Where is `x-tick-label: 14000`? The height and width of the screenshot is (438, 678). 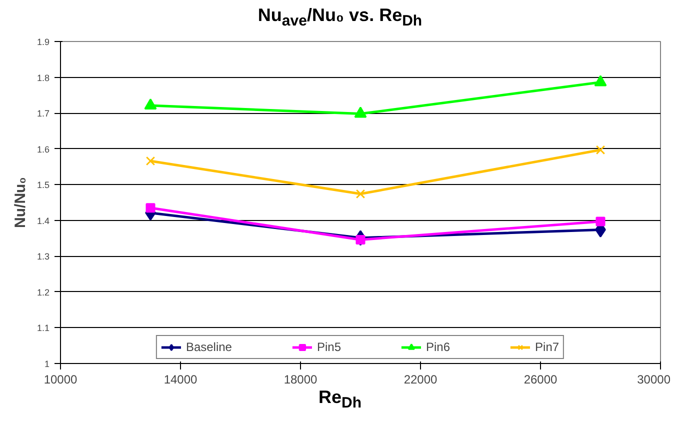 x-tick-label: 14000 is located at coordinates (181, 379).